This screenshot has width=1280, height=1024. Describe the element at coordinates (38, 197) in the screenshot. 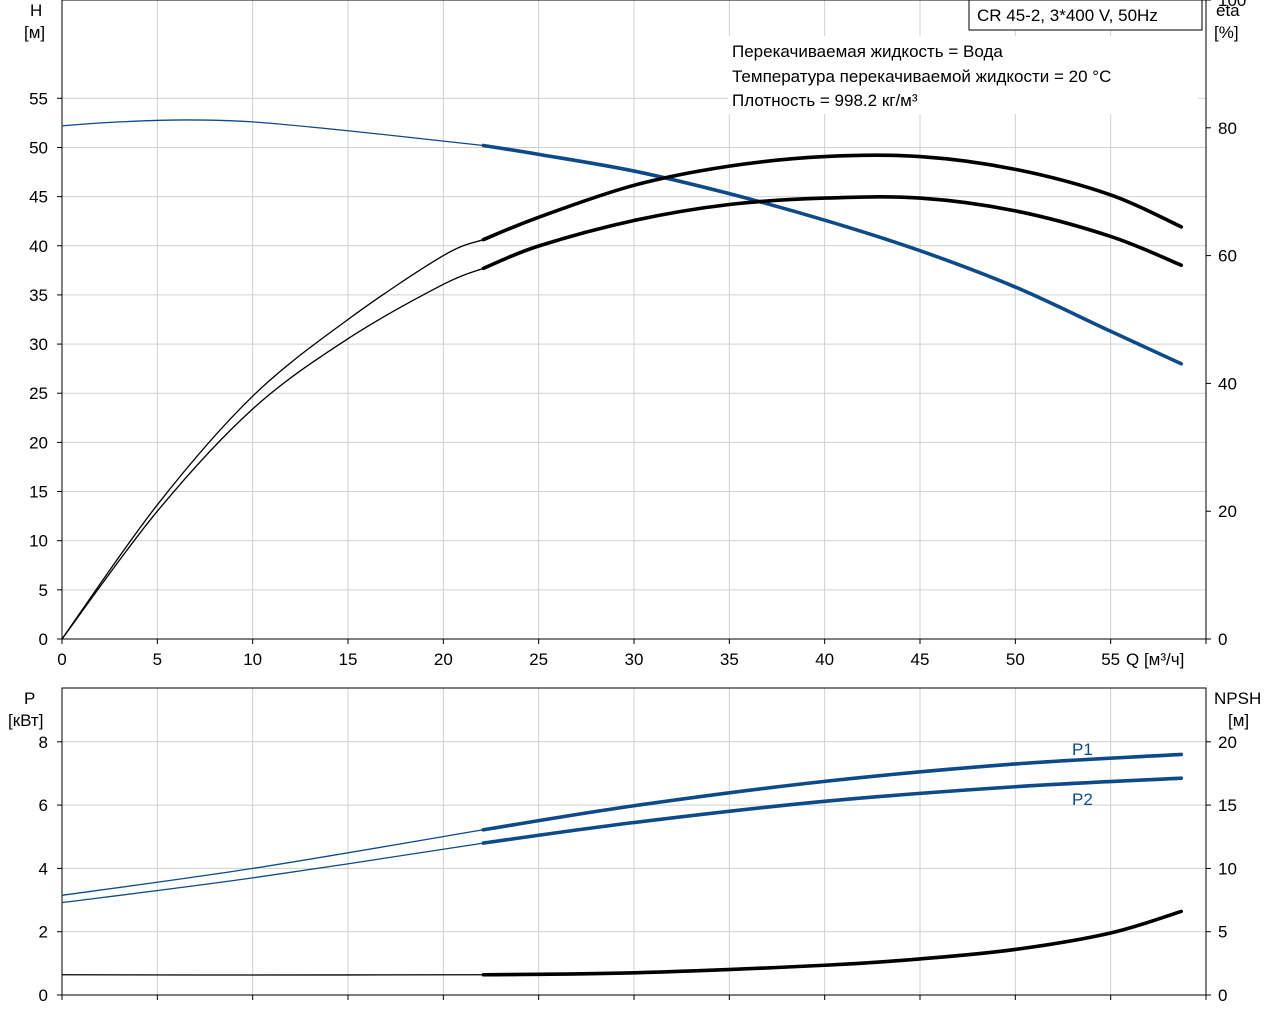

I see `y-left-tick-label: 45` at that location.